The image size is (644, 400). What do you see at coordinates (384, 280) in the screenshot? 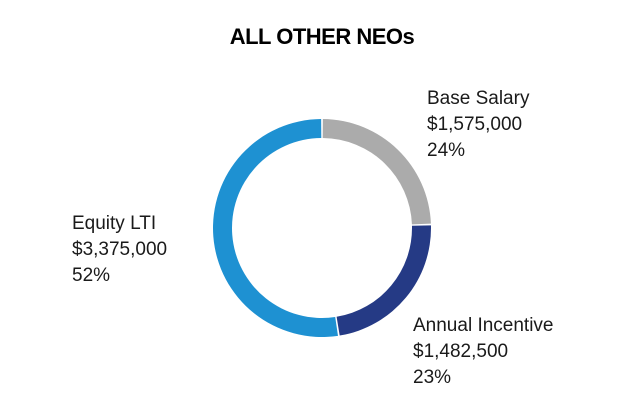
I see `slice-annual-incentive` at bounding box center [384, 280].